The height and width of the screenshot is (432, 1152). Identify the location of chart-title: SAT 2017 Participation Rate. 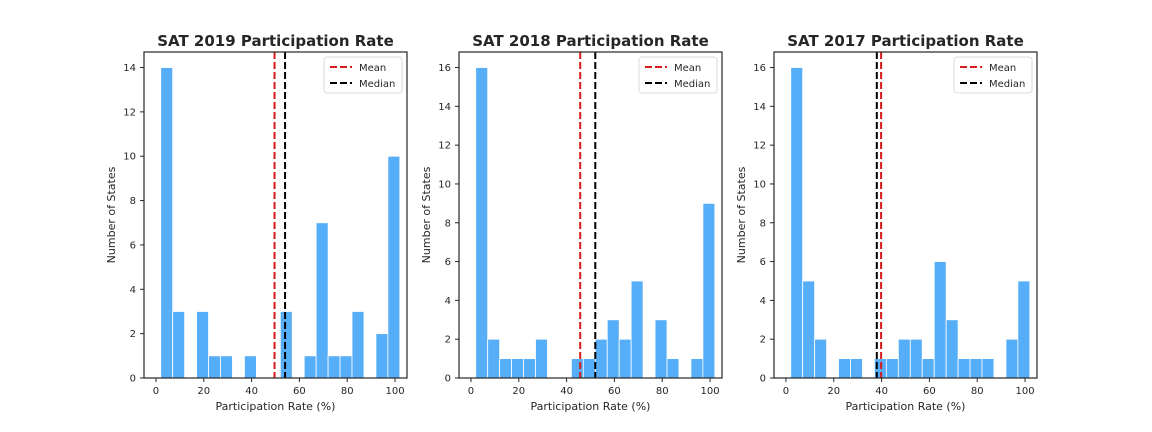
(905, 41).